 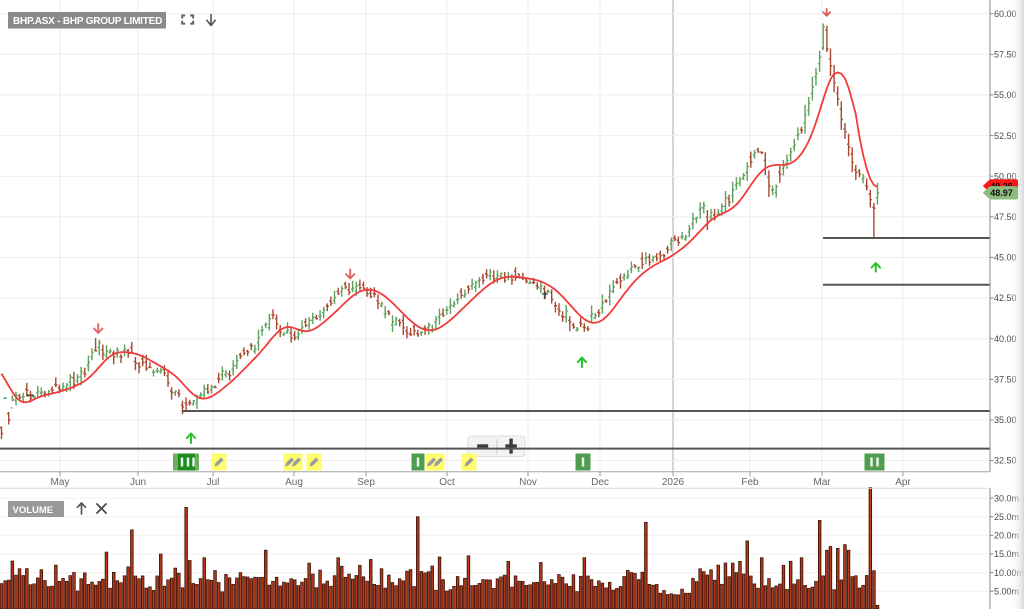 What do you see at coordinates (1009, 573) in the screenshot?
I see `svg-text: 10.00m` at bounding box center [1009, 573].